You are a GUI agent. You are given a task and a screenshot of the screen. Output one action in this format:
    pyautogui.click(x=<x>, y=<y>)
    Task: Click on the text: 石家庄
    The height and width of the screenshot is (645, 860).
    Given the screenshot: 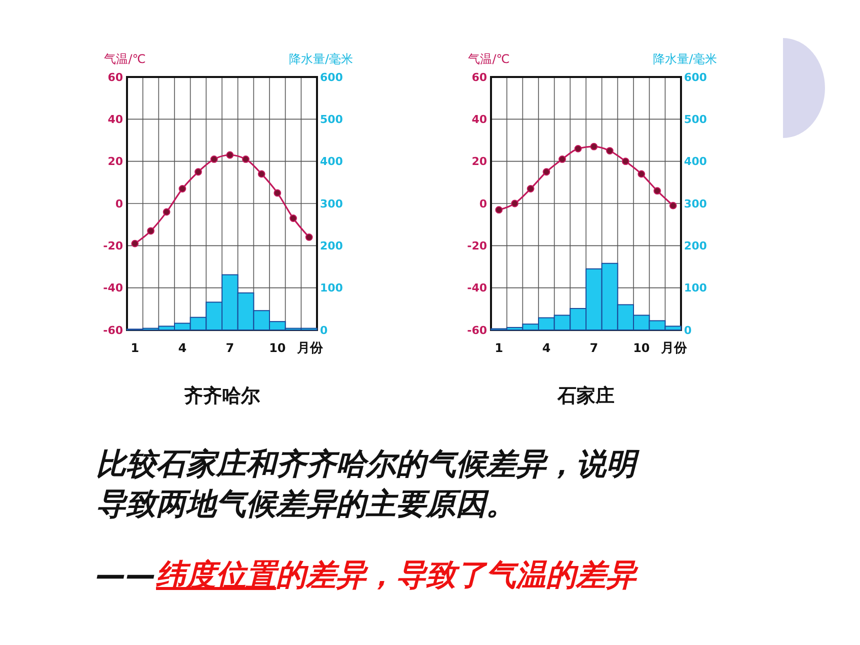 What is the action you would take?
    pyautogui.click(x=585, y=396)
    